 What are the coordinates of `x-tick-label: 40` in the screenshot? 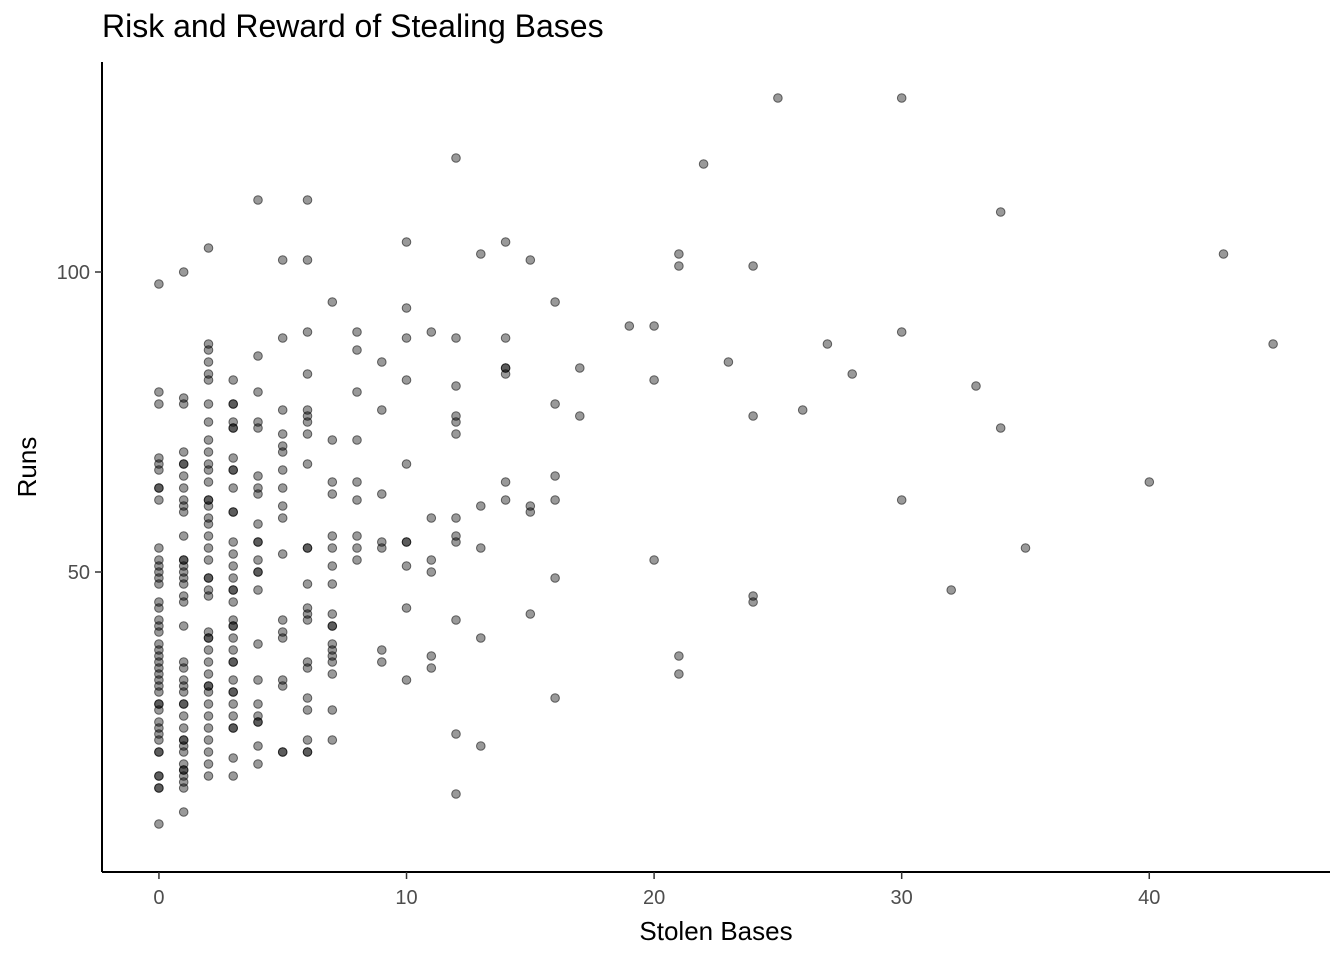 It's located at (1149, 898).